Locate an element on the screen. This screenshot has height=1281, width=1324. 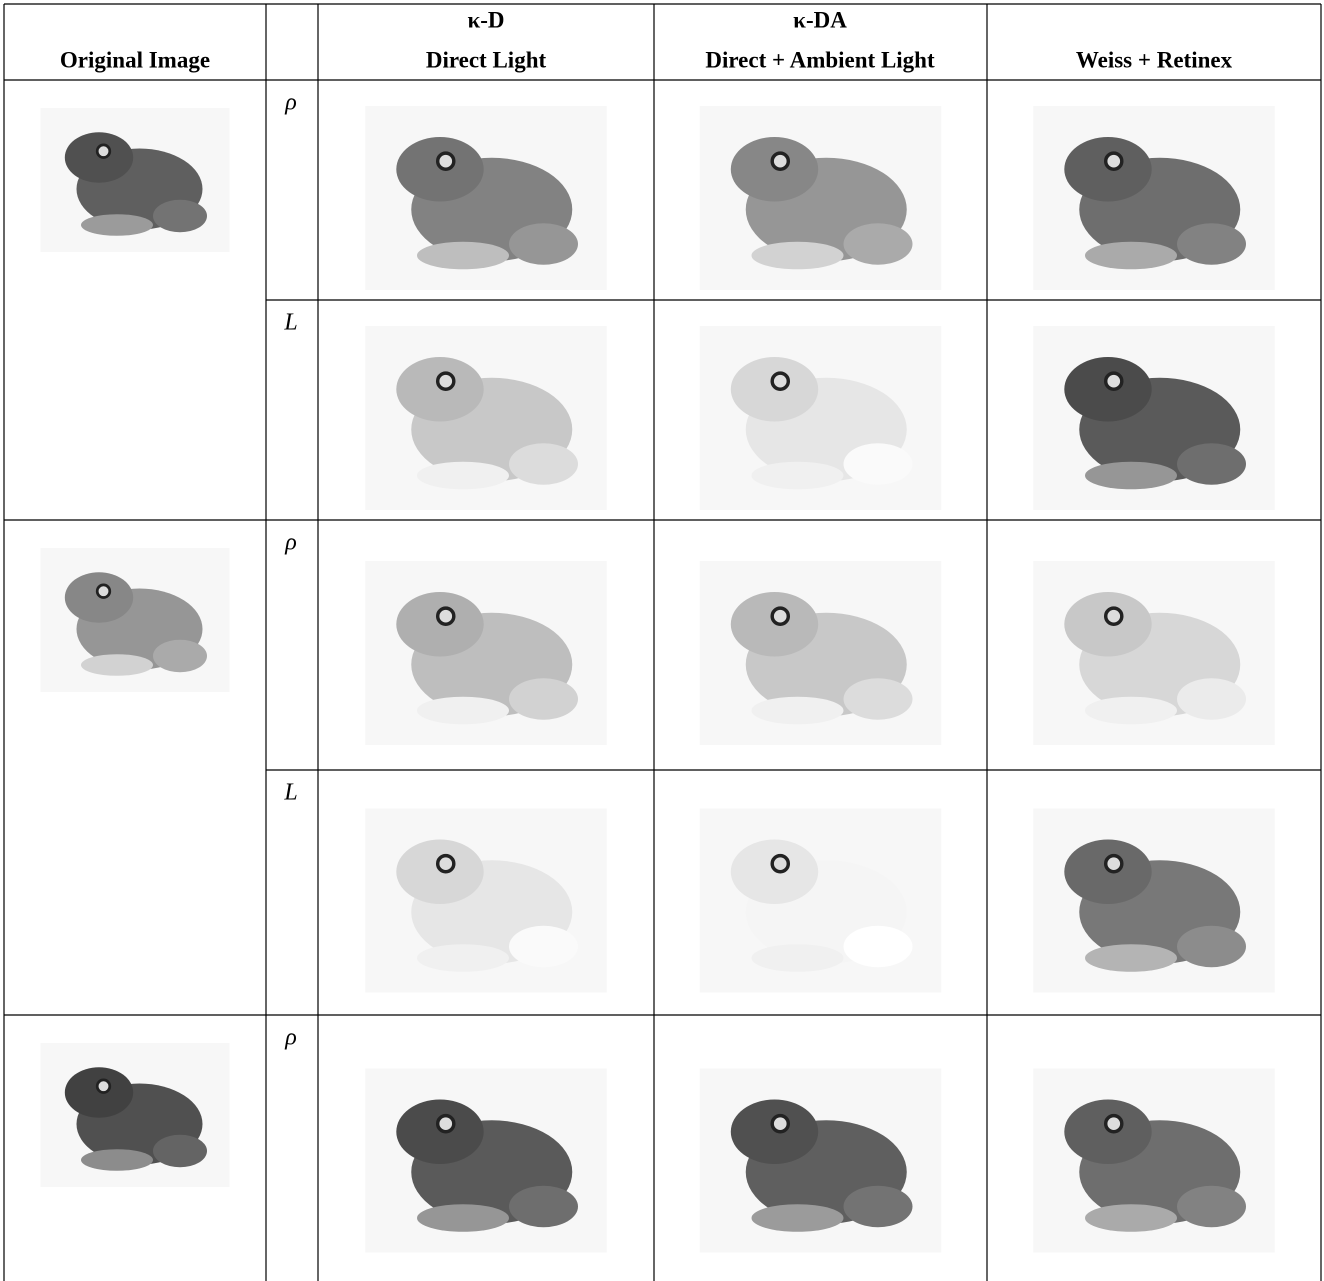
header-kda-symbol: κ-DA is located at coordinates (820, 19).